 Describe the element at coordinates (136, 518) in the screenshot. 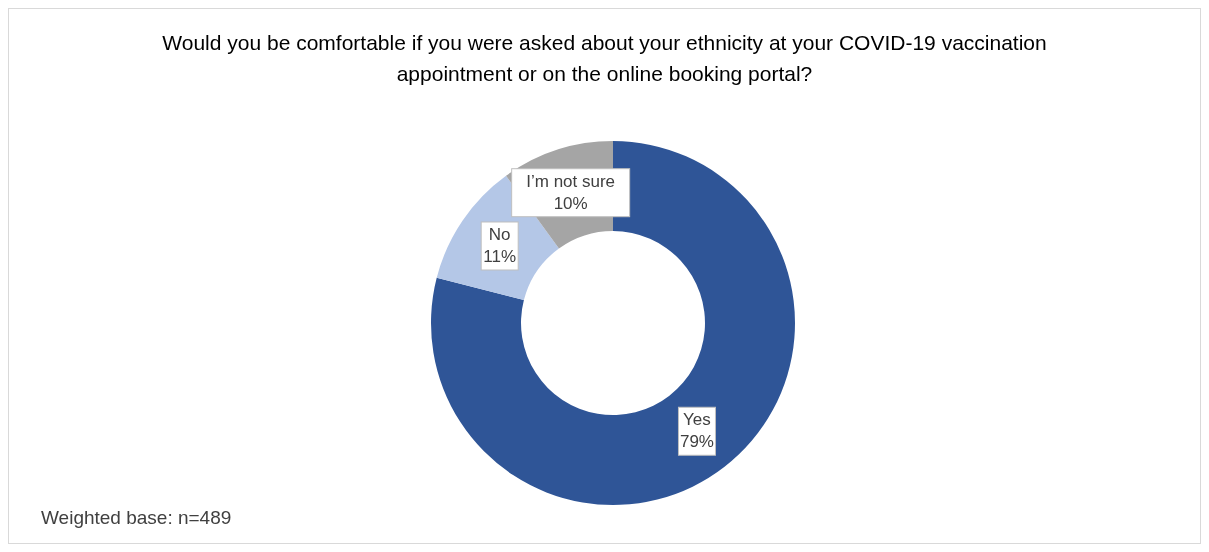

I see `text: Weighted base: n=489` at that location.